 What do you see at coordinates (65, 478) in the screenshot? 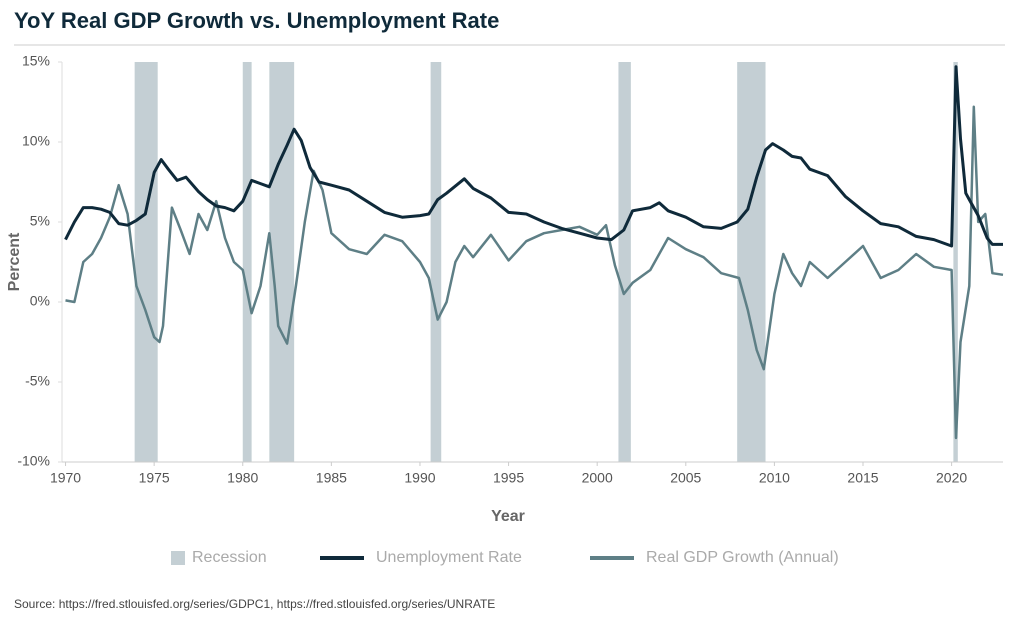
I see `x-tick-label: 1970` at bounding box center [65, 478].